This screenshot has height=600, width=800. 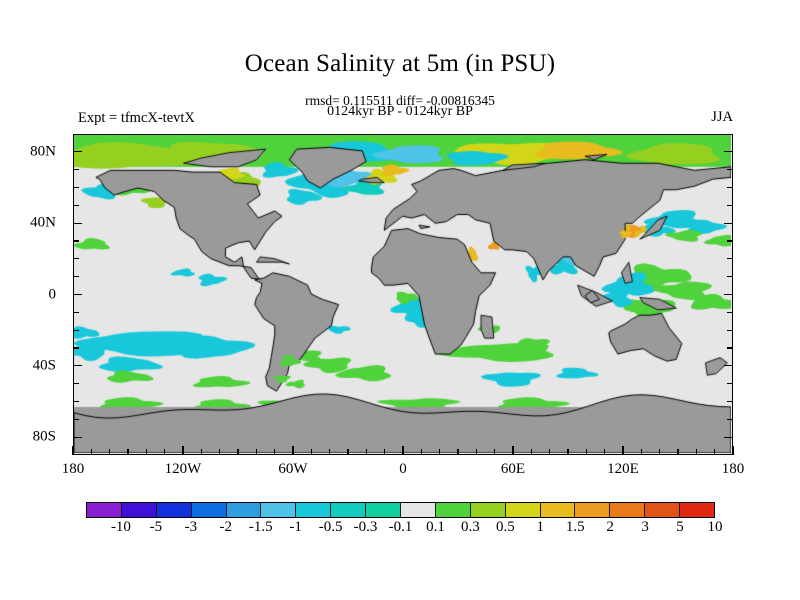 What do you see at coordinates (400, 111) in the screenshot?
I see `period-annotation: 0124kyr BP - 0124kyr BP` at bounding box center [400, 111].